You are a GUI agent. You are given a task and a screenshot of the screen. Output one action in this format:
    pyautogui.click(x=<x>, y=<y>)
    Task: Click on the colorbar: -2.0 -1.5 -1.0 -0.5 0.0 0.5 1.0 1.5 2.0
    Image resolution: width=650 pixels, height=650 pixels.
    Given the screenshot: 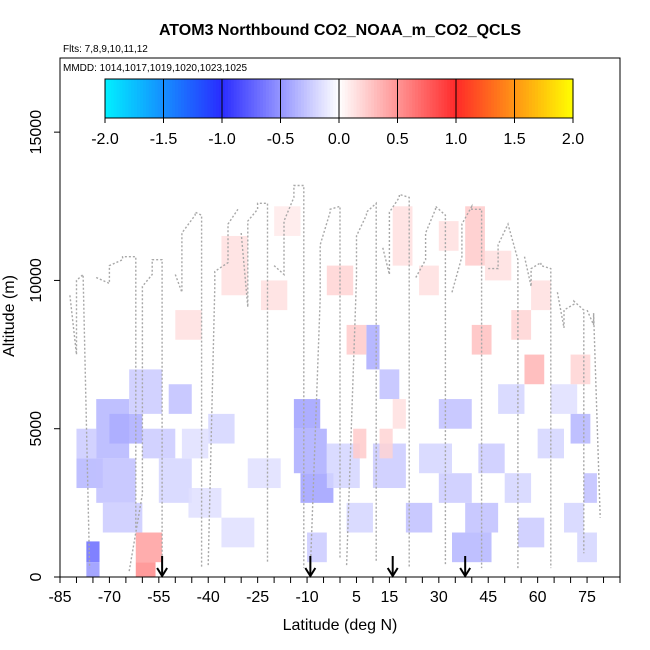 What is the action you would take?
    pyautogui.click(x=337, y=113)
    